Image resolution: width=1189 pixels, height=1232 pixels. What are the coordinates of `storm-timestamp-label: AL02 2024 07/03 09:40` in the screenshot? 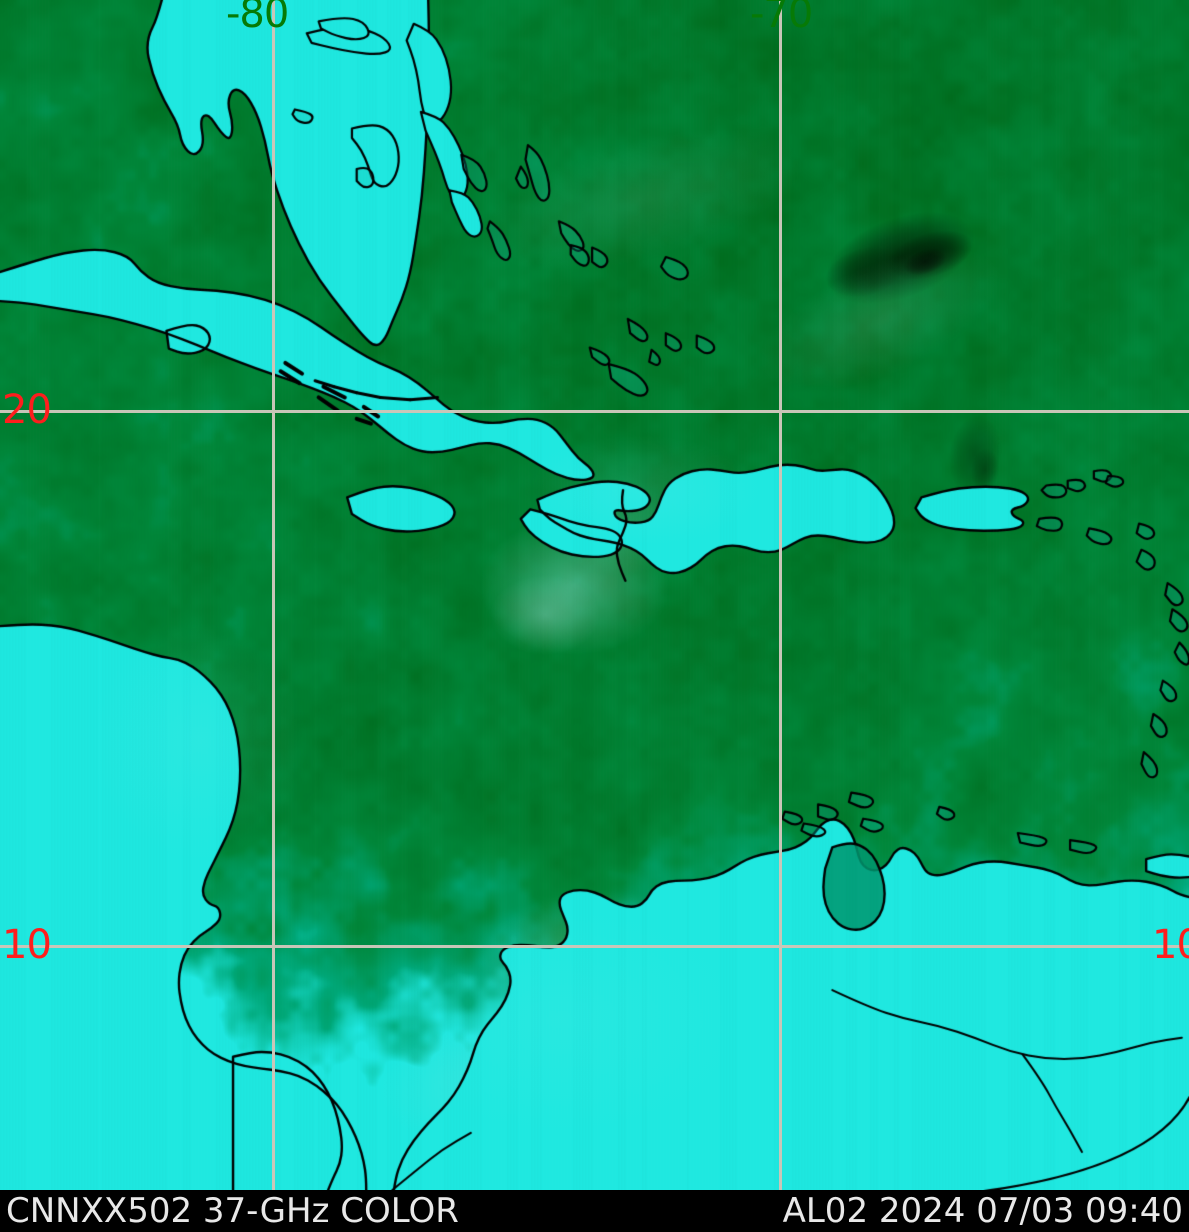 It's located at (982, 1211).